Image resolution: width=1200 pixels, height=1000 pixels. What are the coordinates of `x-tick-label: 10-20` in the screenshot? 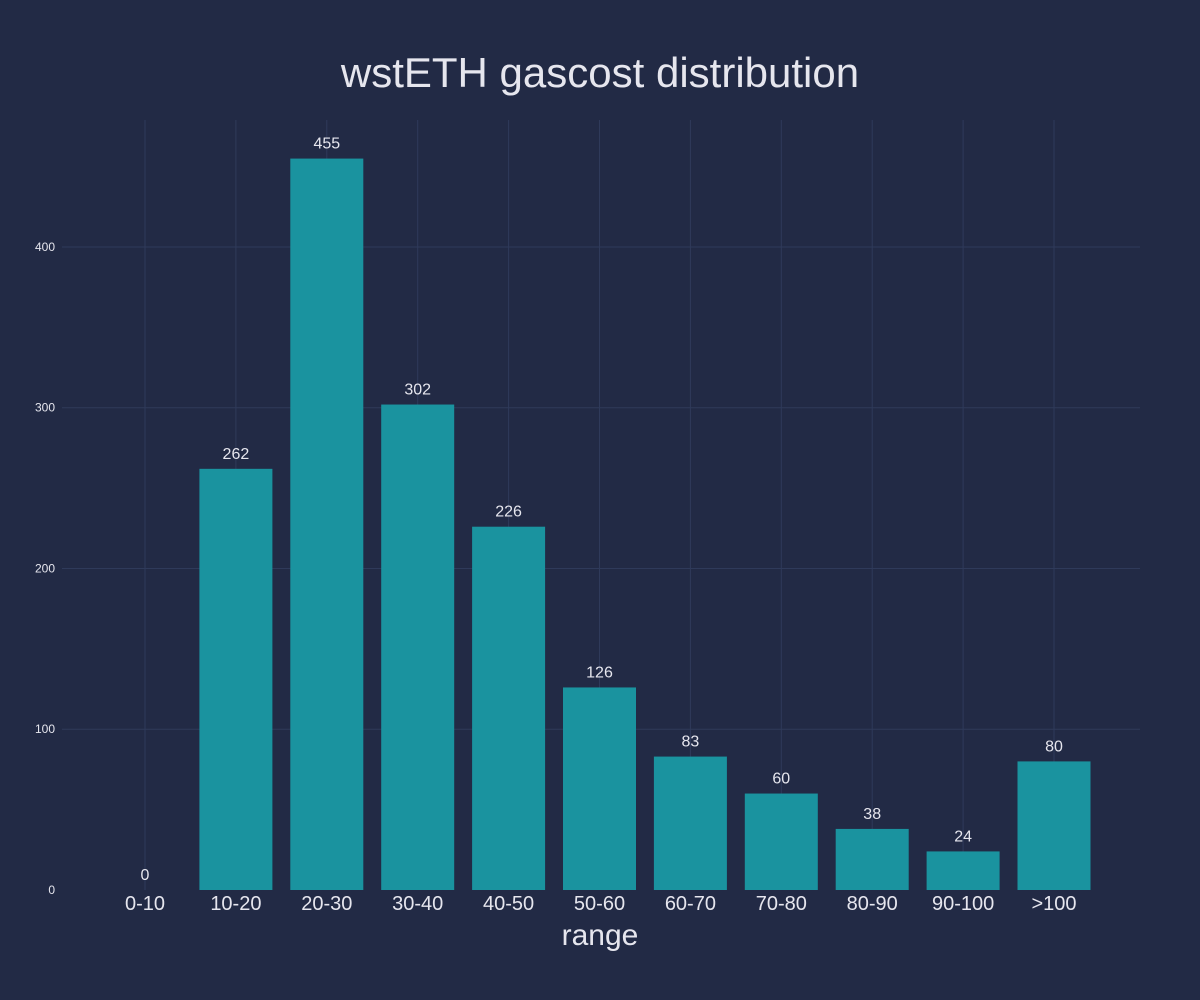 It's located at (235, 904).